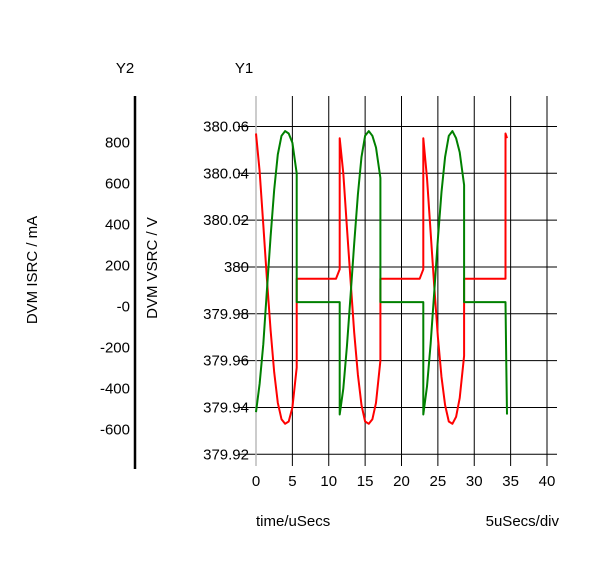  What do you see at coordinates (474, 481) in the screenshot?
I see `x-tick-label: 30` at bounding box center [474, 481].